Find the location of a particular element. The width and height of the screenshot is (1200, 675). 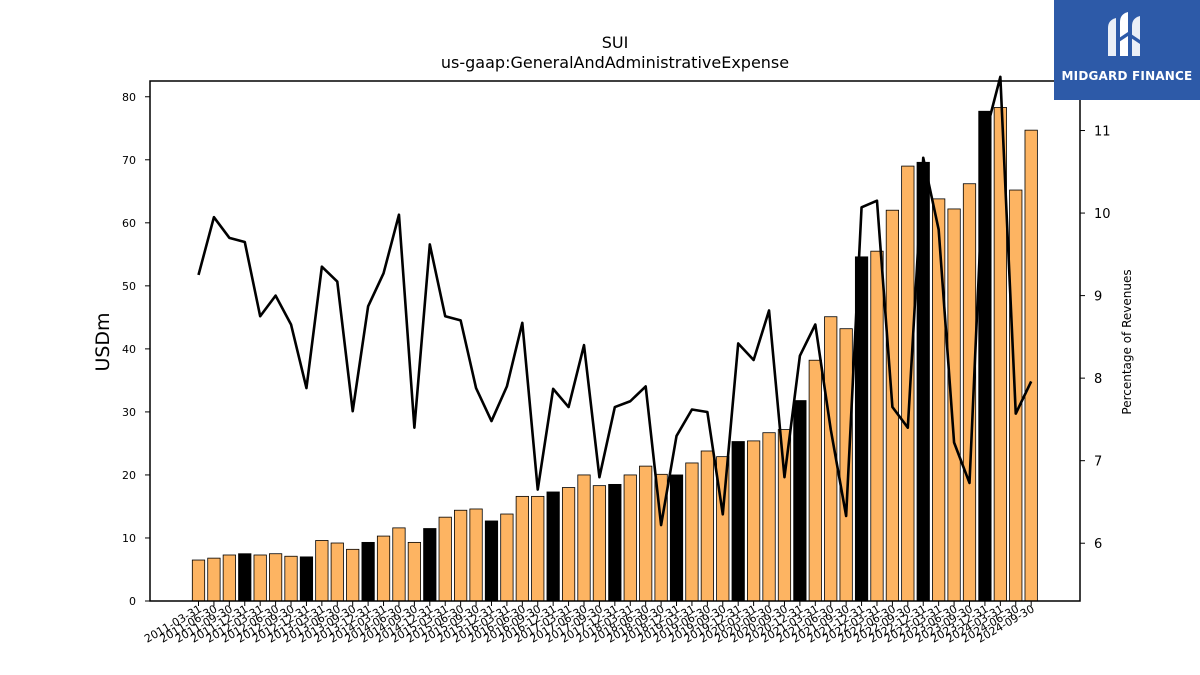

y-tick-label: 0 is located at coordinates (132, 601).